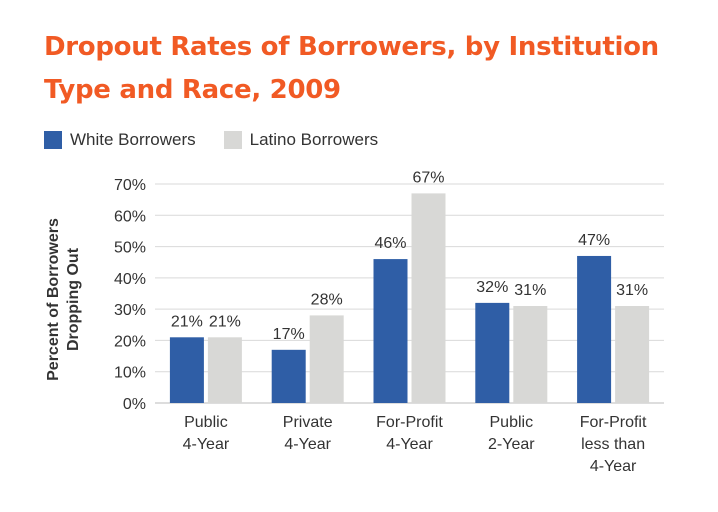 This screenshot has width=718, height=512. What do you see at coordinates (289, 334) in the screenshot?
I see `data-label: 17%` at bounding box center [289, 334].